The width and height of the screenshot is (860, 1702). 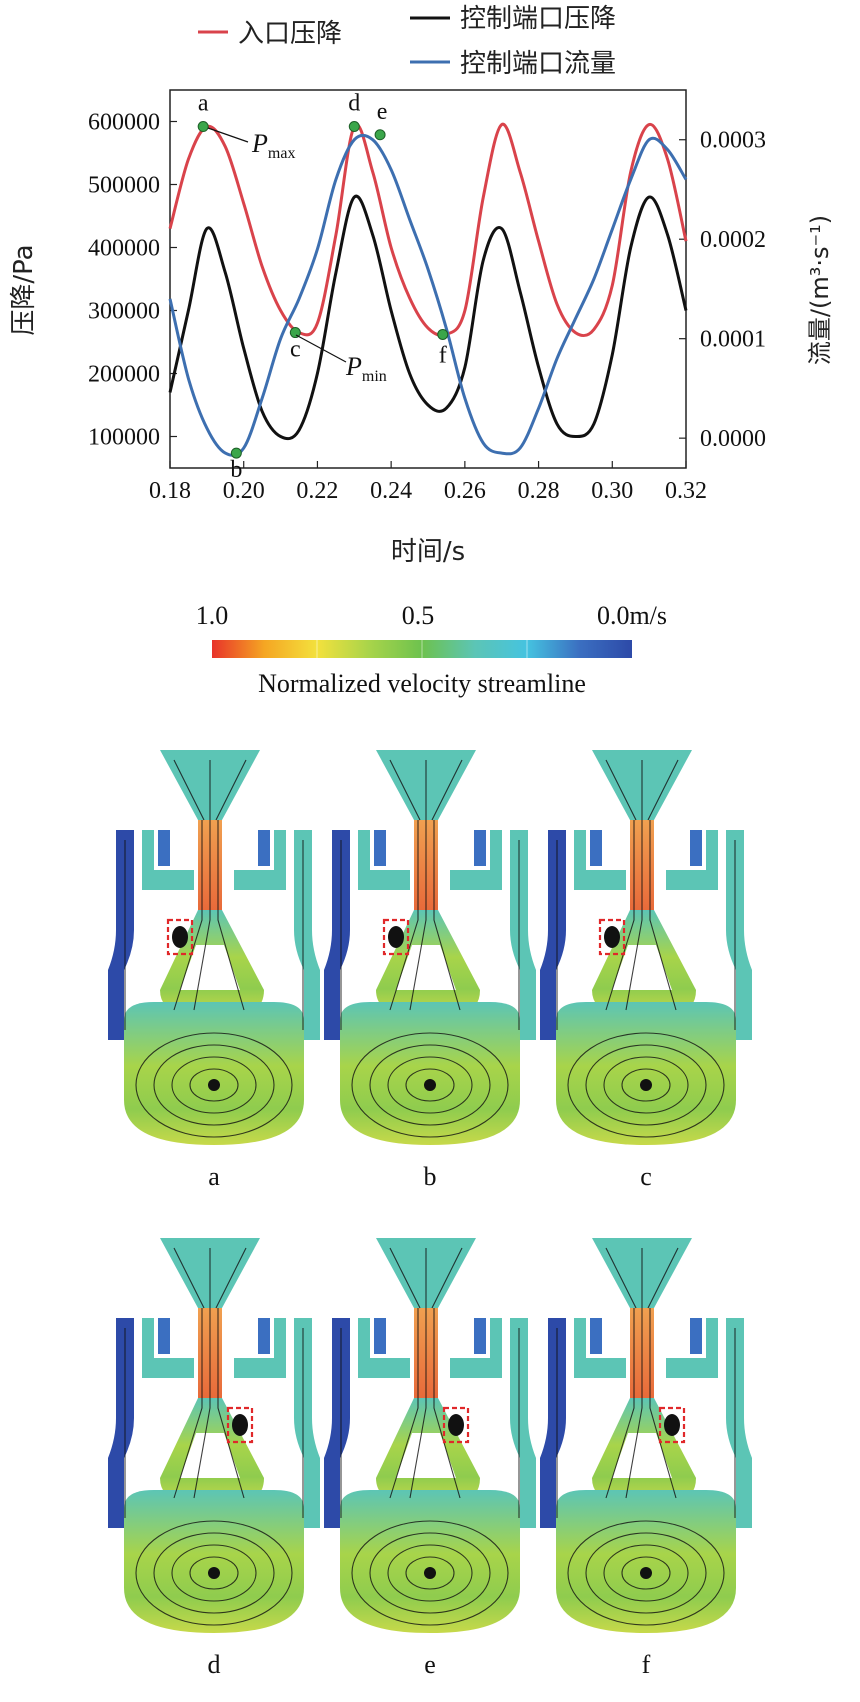 What do you see at coordinates (443, 355) in the screenshot?
I see `point-label-f: f` at bounding box center [443, 355].